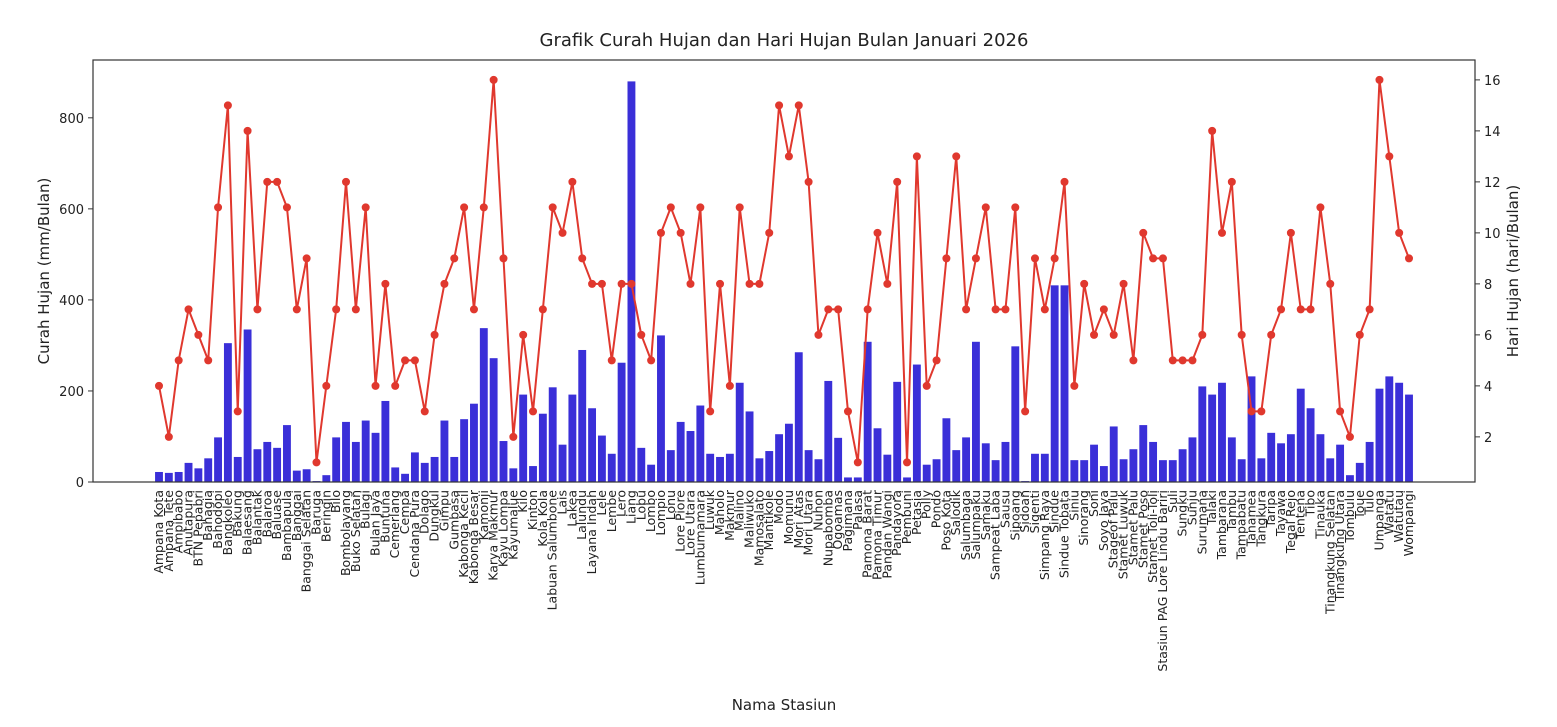 This screenshot has height=727, width=1557. I want to click on y2-axis-label: Hari Hujan (hari/Bulan), so click(1513, 271).